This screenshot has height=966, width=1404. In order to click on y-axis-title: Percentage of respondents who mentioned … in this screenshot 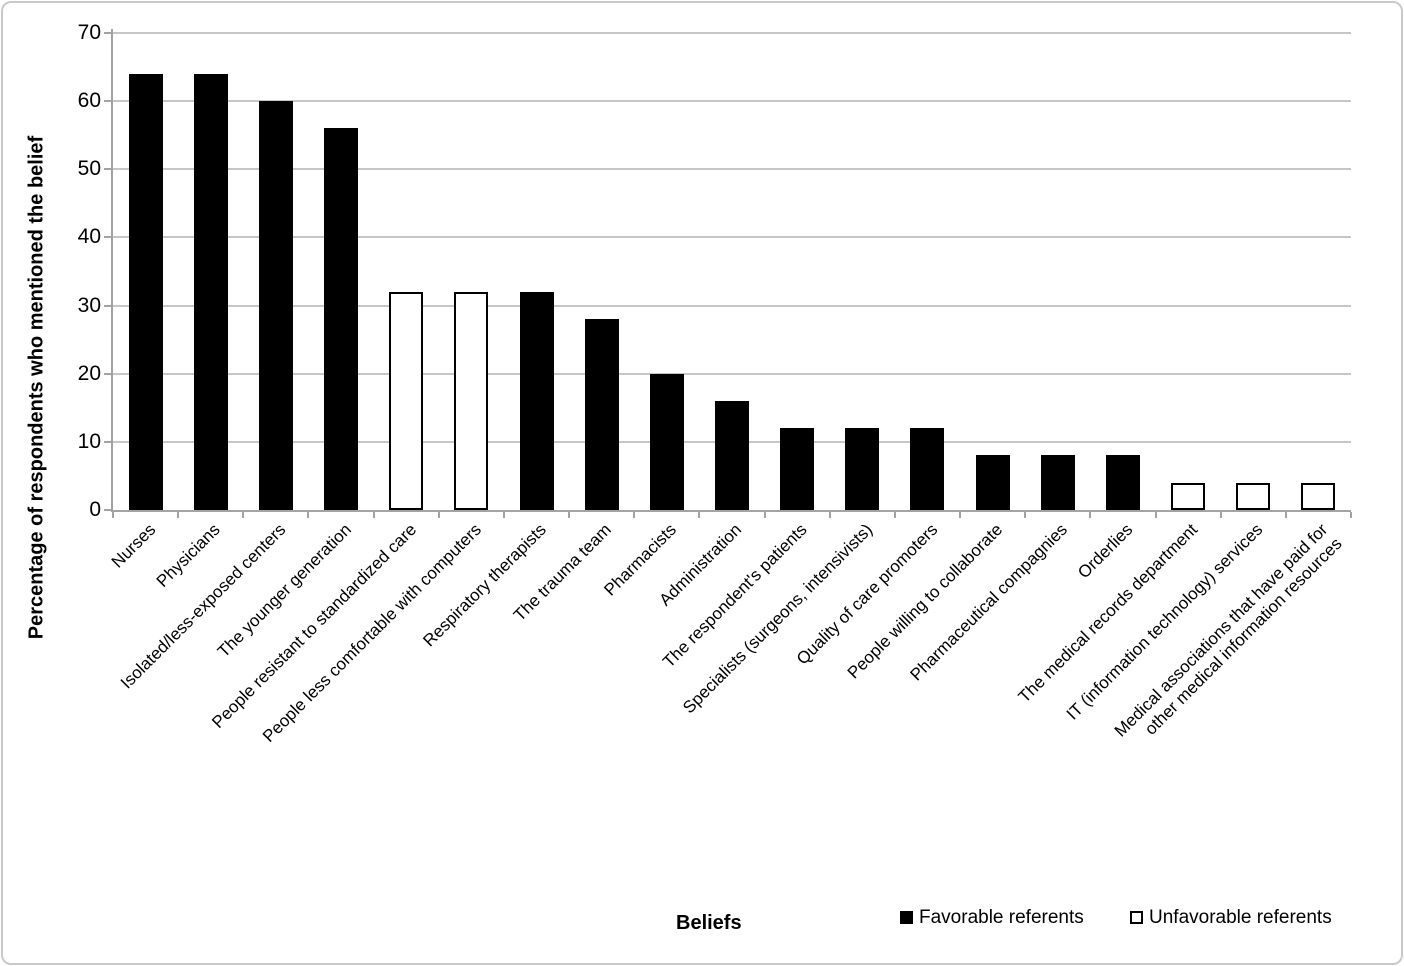, I will do `click(36, 387)`.